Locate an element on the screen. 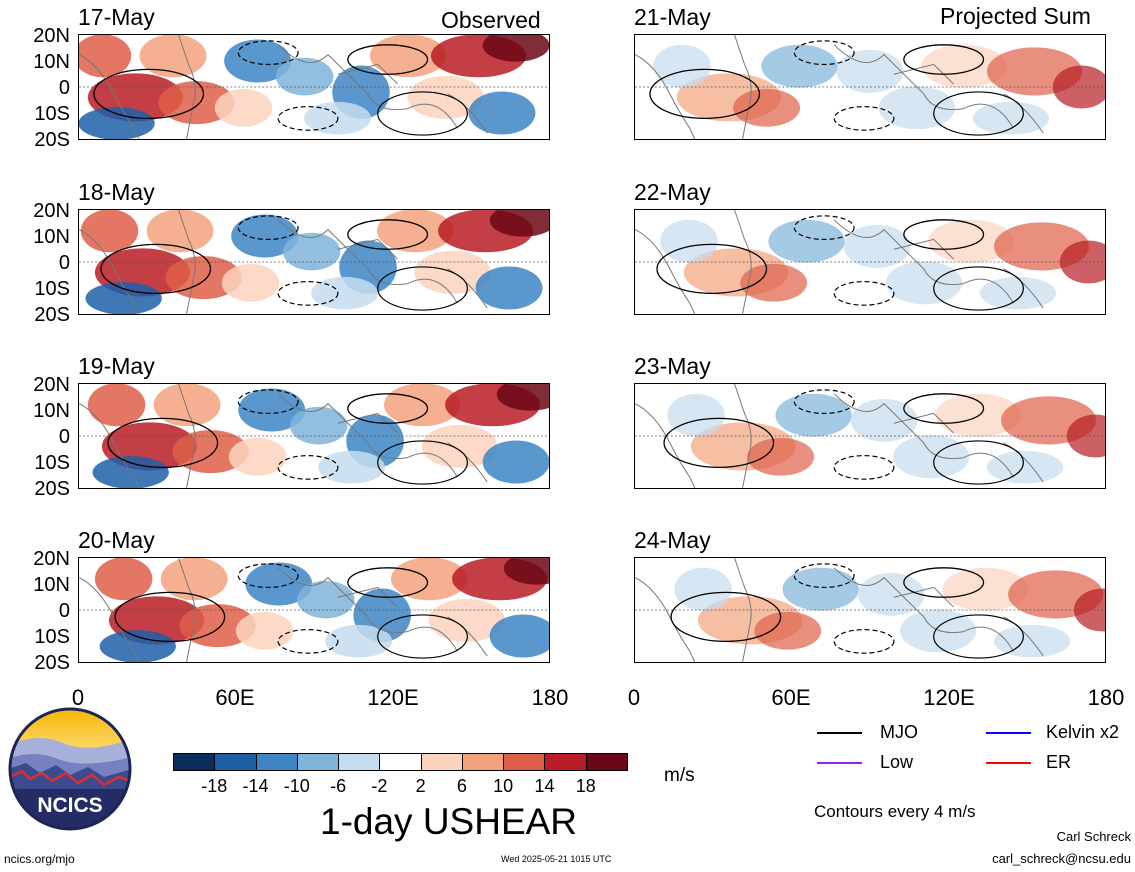 The height and width of the screenshot is (872, 1135). projected-header: Projected Sum is located at coordinates (1015, 16).